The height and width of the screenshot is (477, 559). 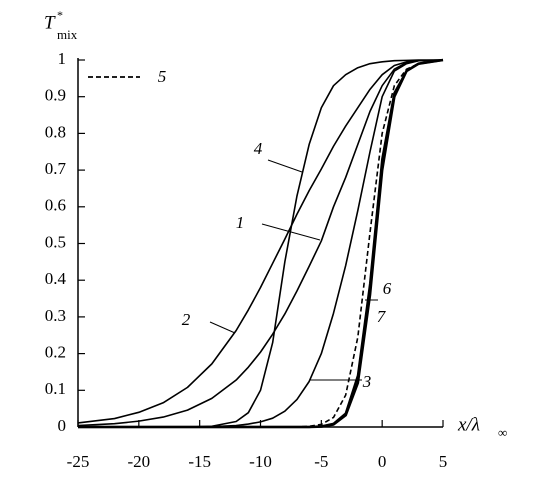 What do you see at coordinates (502, 432) in the screenshot?
I see `x-label-sub: ∞` at bounding box center [502, 432].